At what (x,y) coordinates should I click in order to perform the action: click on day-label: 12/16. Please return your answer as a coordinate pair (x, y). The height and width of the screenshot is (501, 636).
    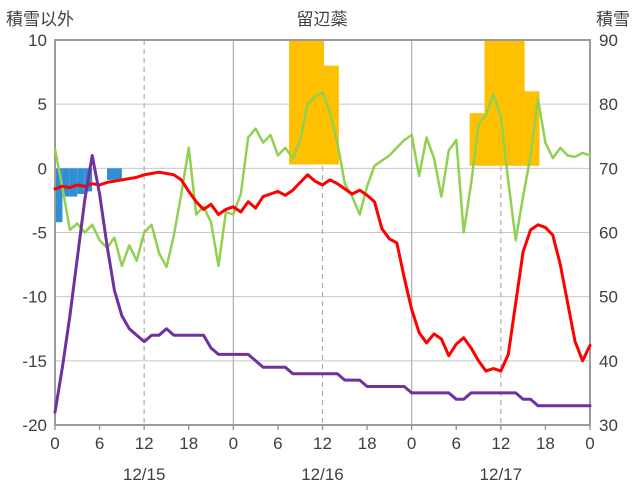
    Looking at the image, I should click on (322, 474).